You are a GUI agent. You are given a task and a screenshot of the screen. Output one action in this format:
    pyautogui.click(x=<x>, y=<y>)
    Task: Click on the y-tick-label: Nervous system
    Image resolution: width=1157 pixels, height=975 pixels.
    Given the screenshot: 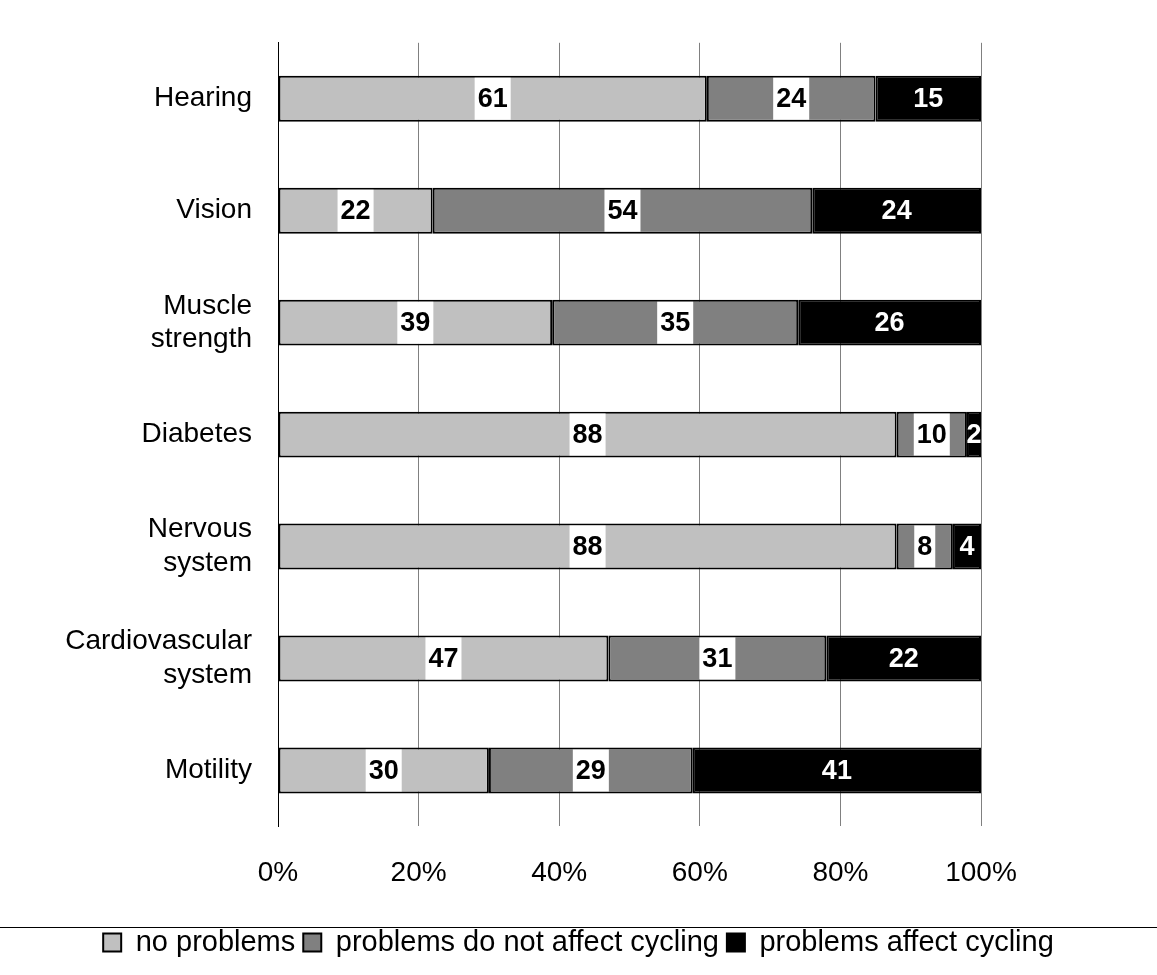 What is the action you would take?
    pyautogui.click(x=199, y=545)
    